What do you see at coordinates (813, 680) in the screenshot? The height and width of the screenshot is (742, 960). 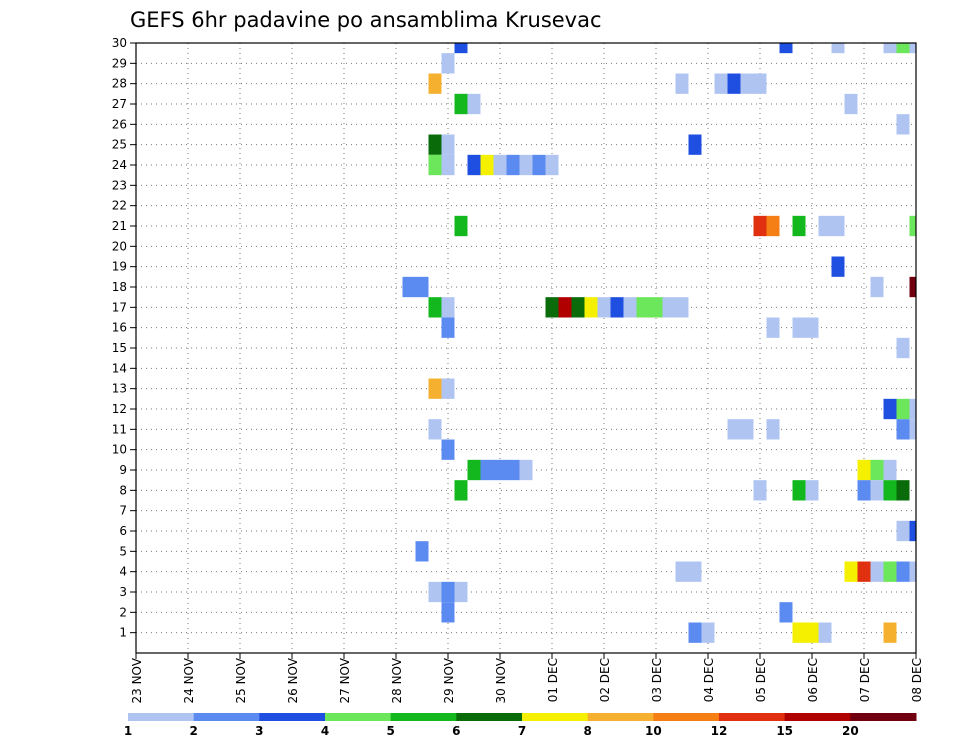 I see `x-tick-label: 06 DEC` at bounding box center [813, 680].